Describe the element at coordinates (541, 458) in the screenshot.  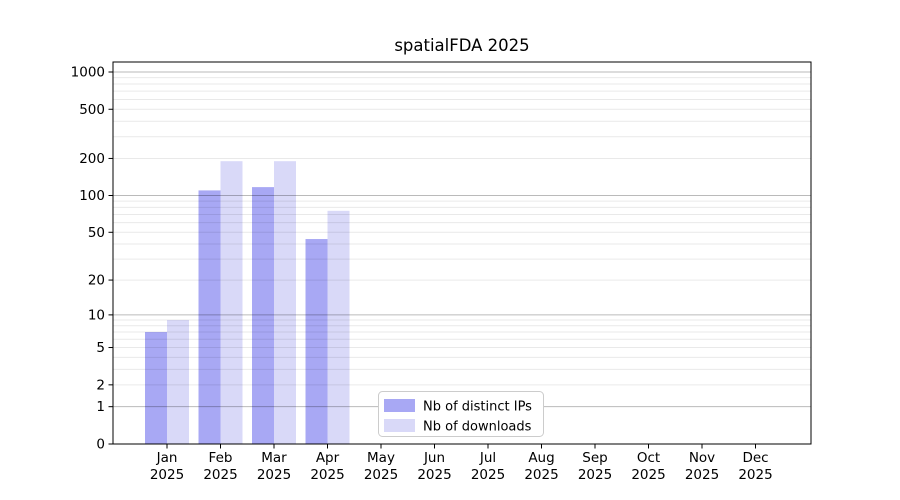
I see `x-tick-label-month: Aug` at that location.